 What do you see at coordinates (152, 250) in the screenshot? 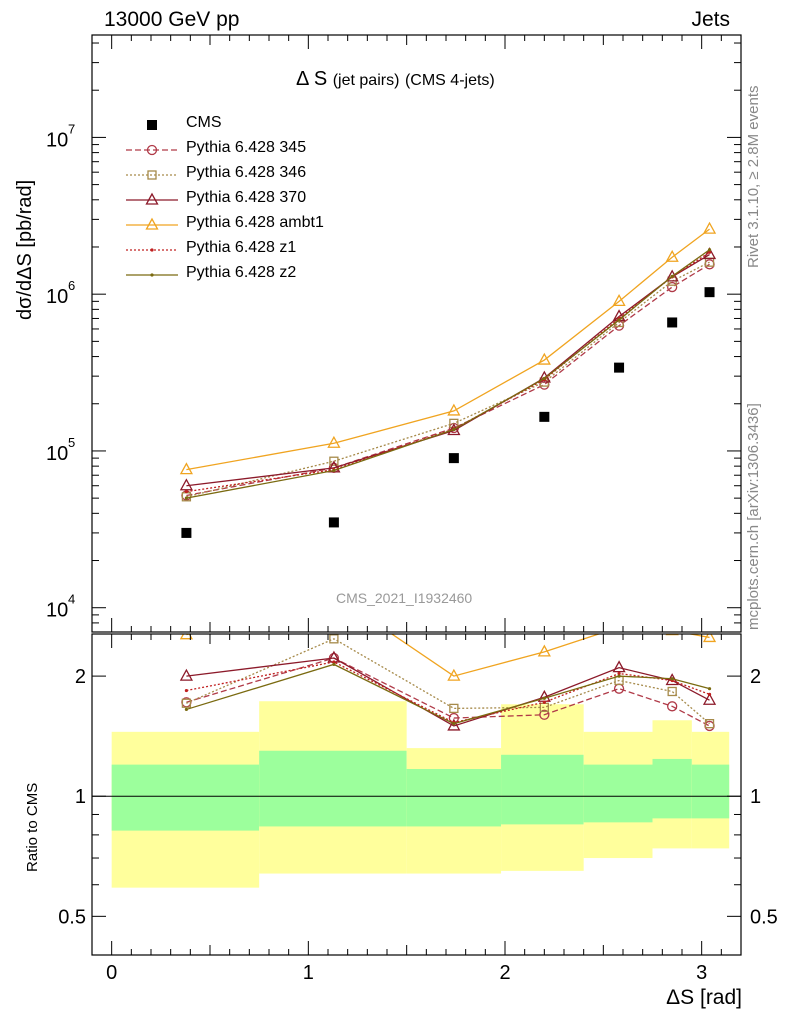
I see `legend-swatch-z1` at bounding box center [152, 250].